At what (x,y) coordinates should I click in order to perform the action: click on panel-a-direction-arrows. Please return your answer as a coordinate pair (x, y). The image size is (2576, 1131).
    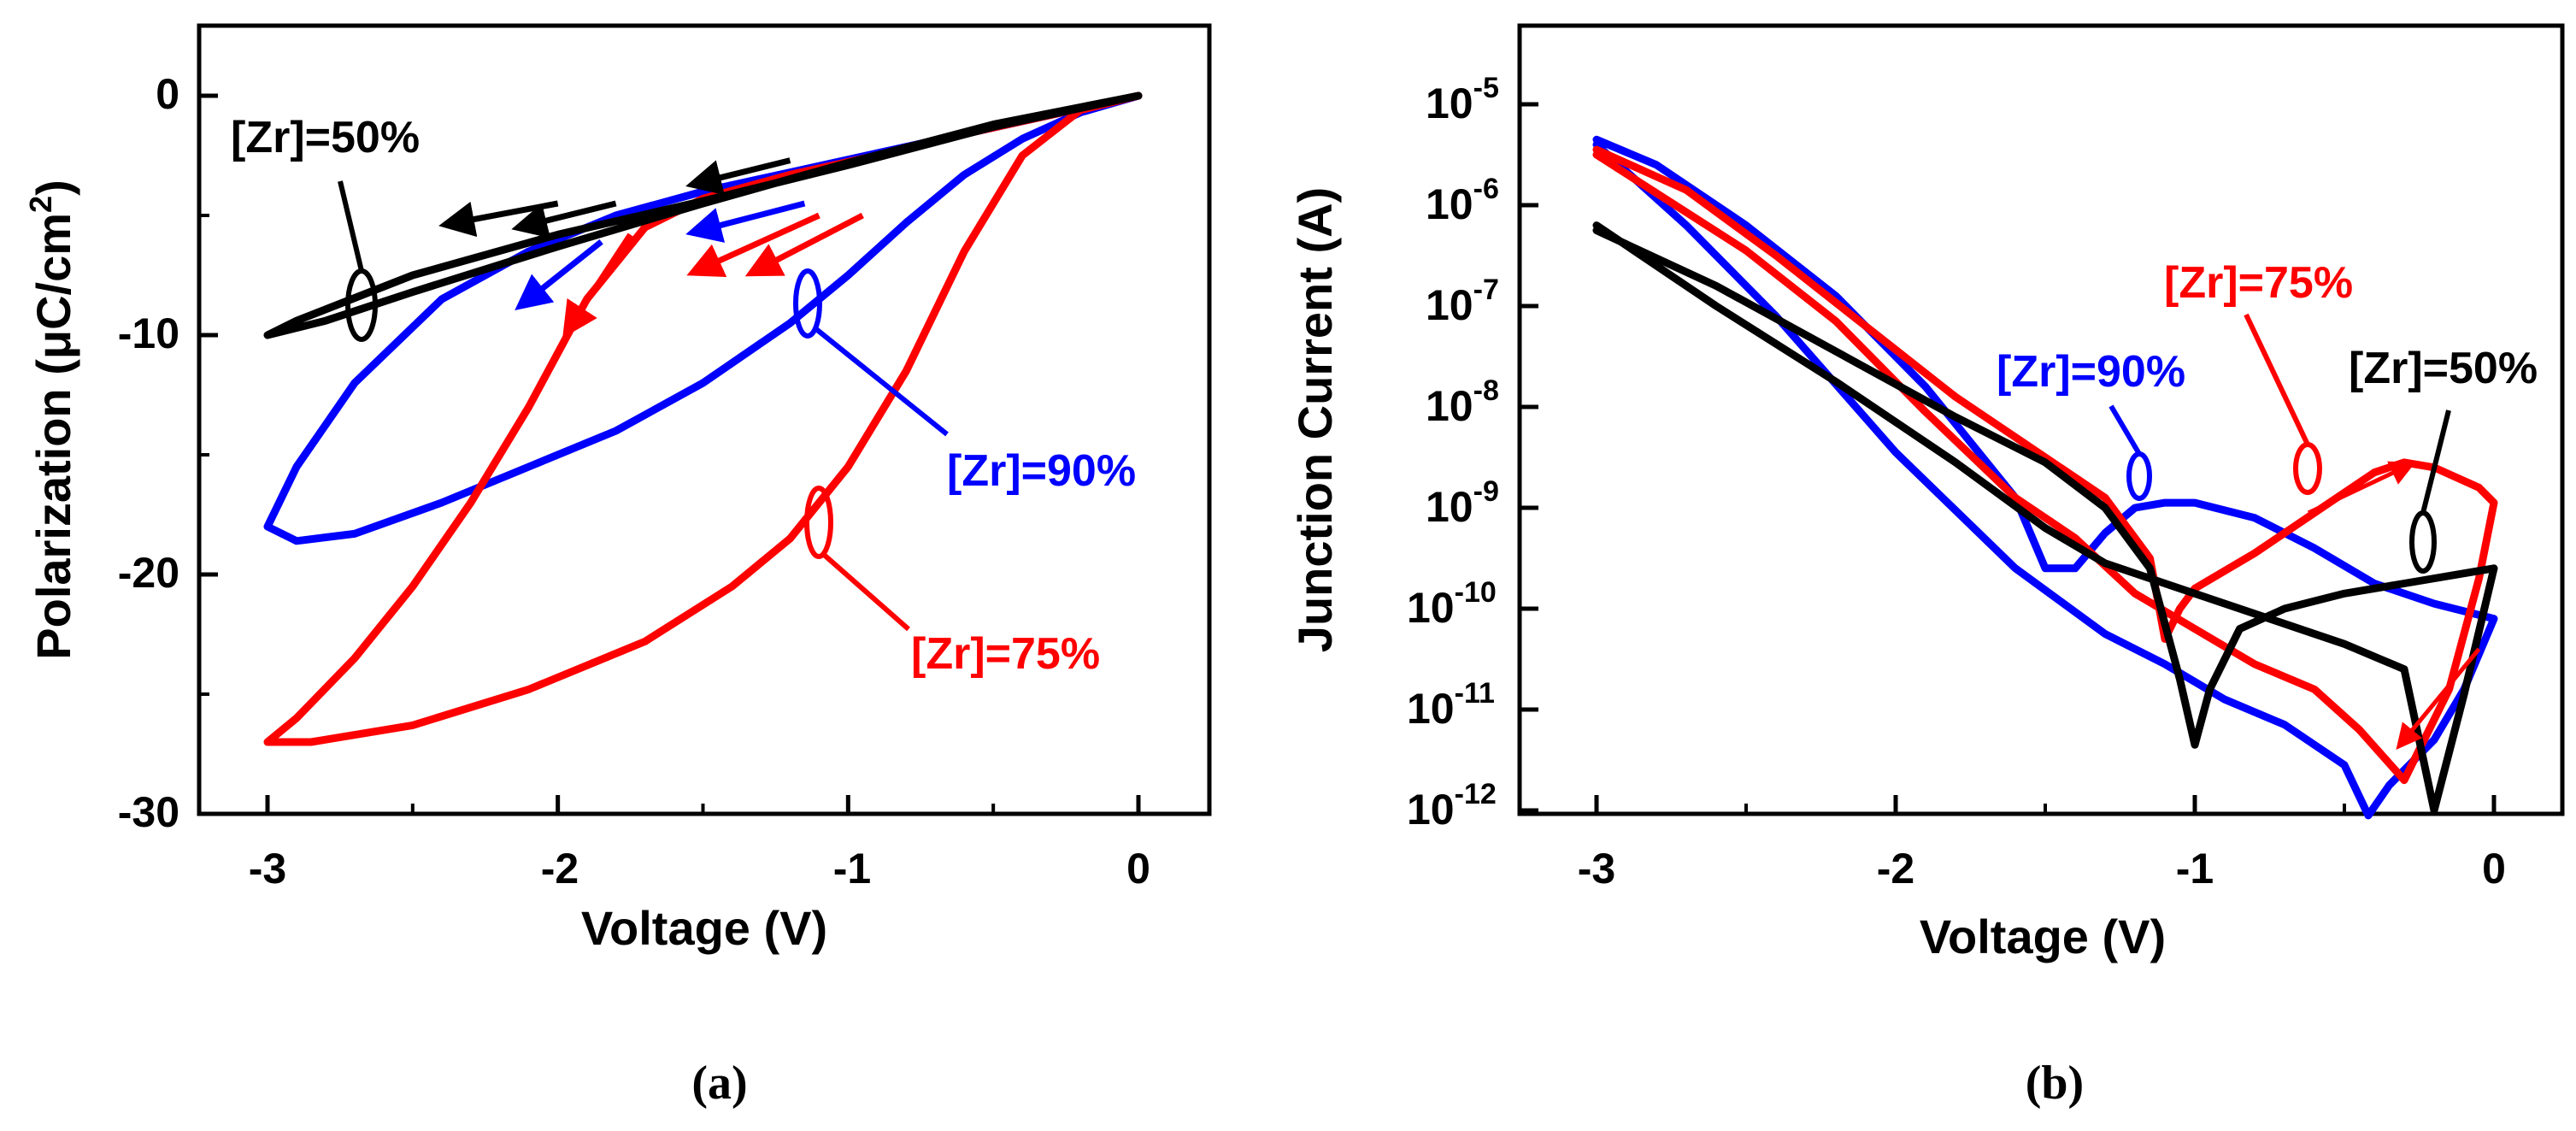
    Looking at the image, I should click on (651, 248).